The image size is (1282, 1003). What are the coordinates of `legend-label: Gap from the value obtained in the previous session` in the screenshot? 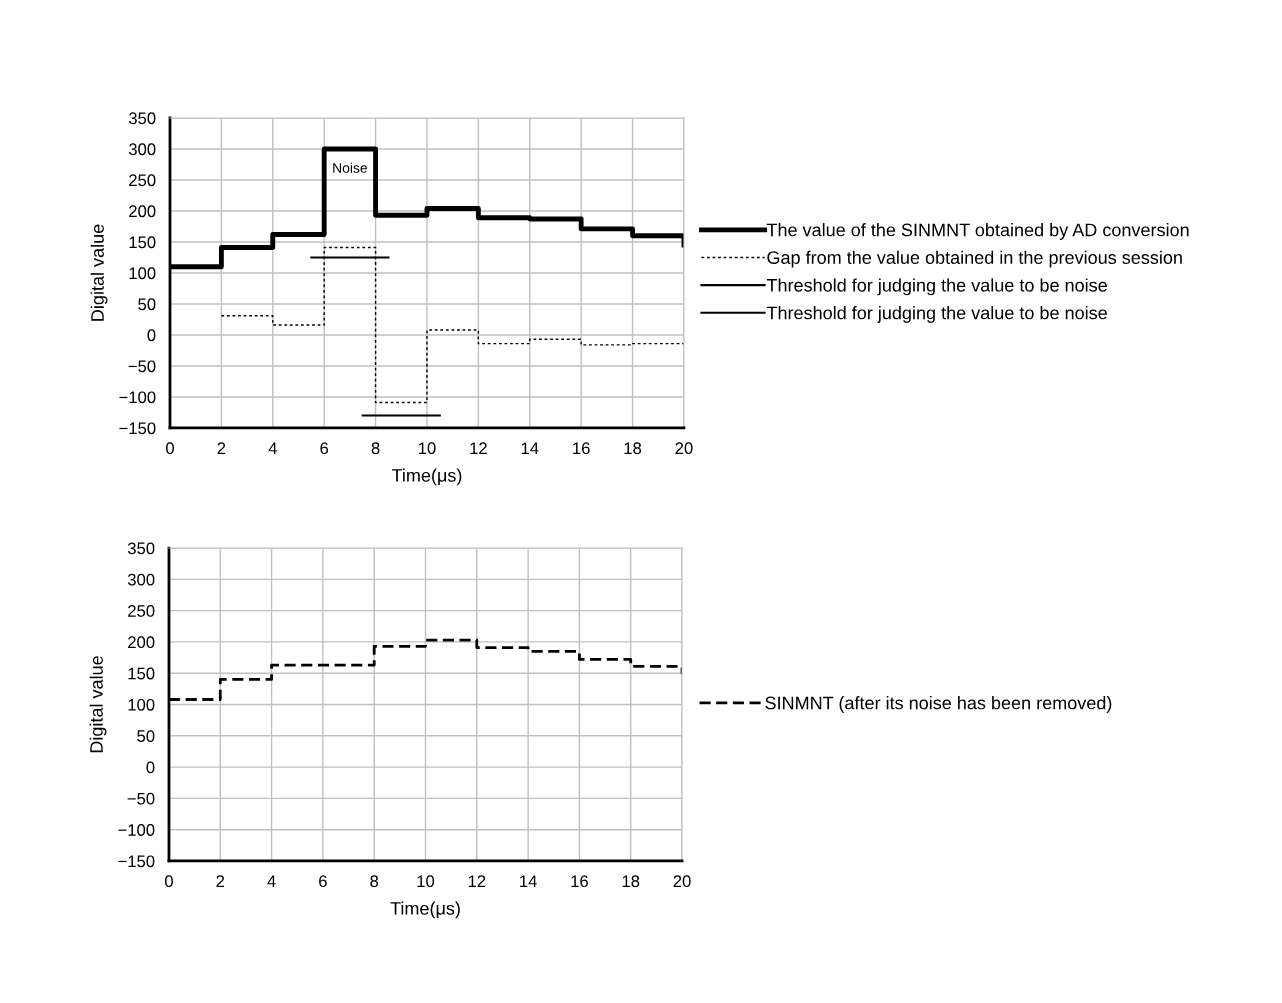 It's located at (974, 259).